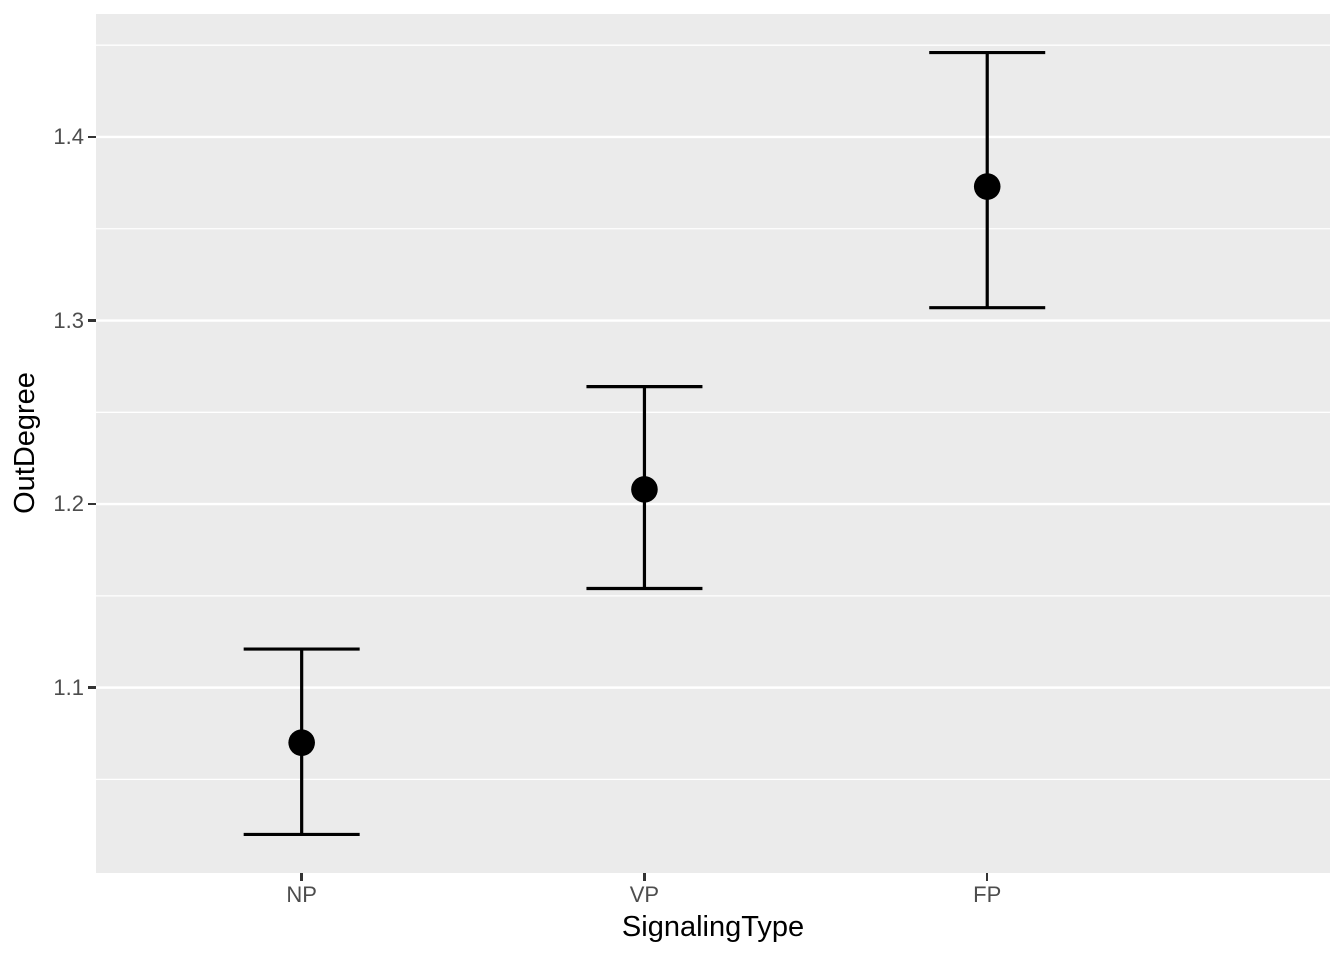 The height and width of the screenshot is (960, 1344). What do you see at coordinates (644, 489) in the screenshot?
I see `data-point-VP` at bounding box center [644, 489].